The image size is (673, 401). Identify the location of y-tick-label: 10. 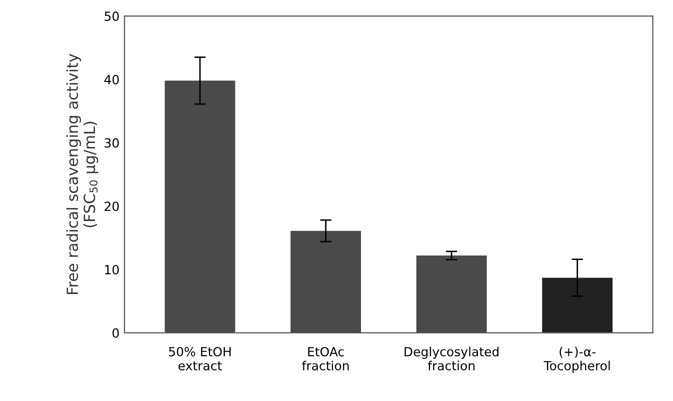
(112, 269).